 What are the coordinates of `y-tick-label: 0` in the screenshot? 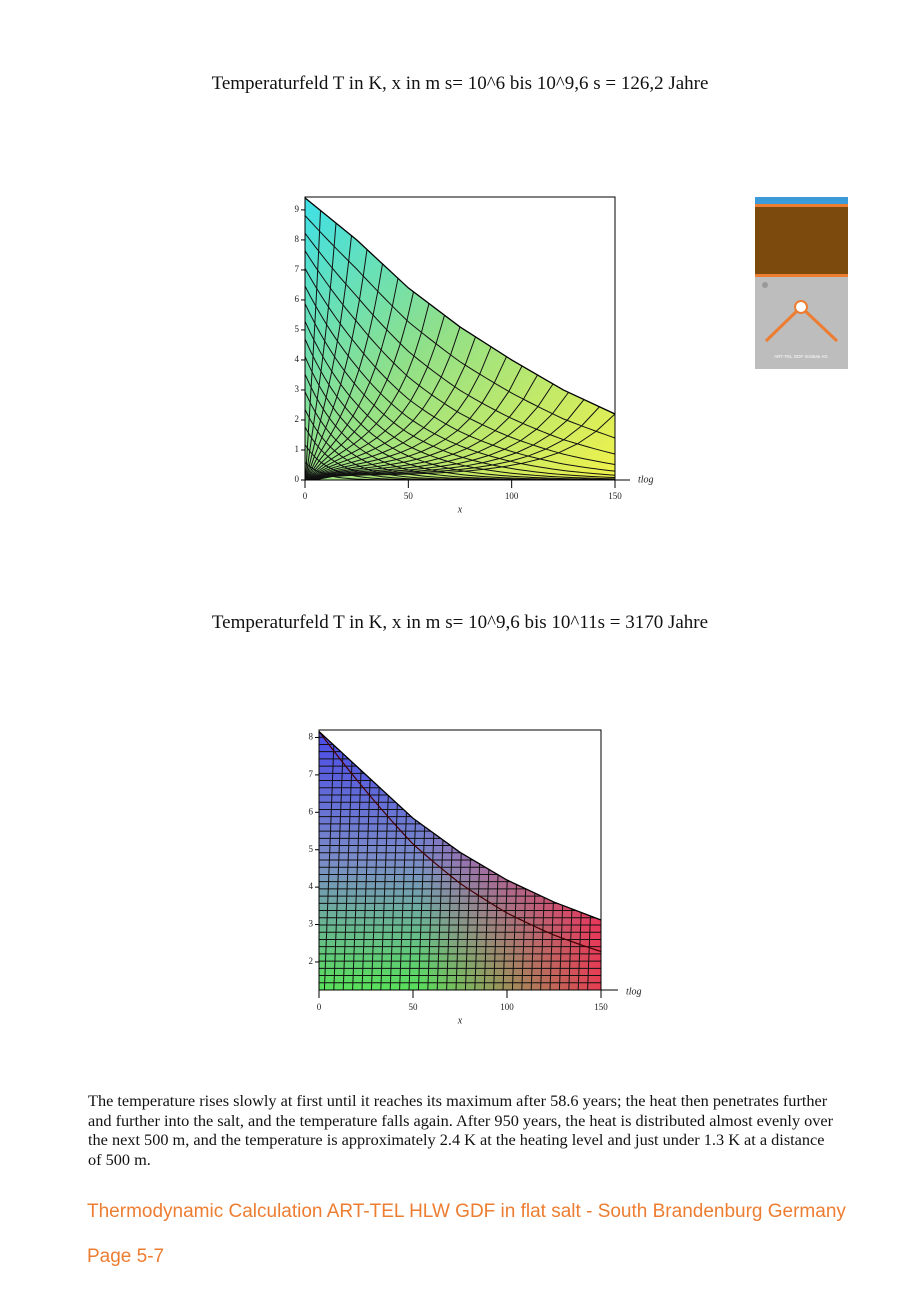 It's located at (297, 479).